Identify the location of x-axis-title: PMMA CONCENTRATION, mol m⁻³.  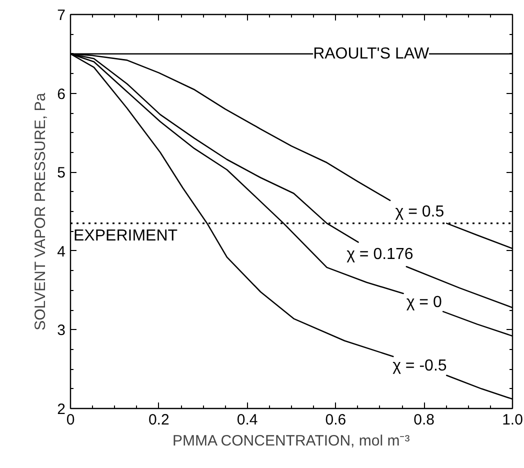
(291, 441).